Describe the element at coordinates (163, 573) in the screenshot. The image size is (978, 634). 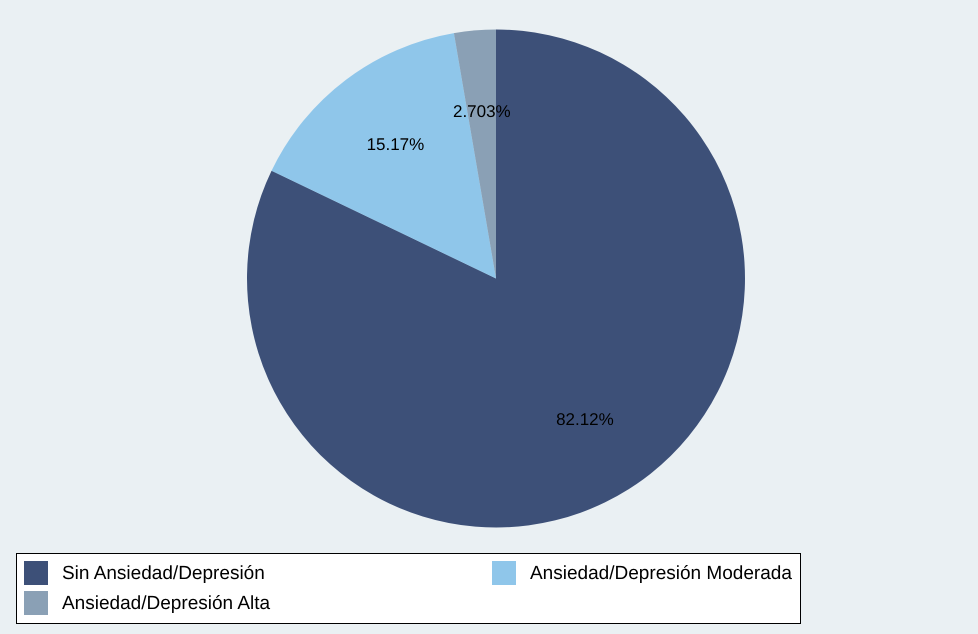
I see `legend-label: Sin Ansiedad/Depresión` at that location.